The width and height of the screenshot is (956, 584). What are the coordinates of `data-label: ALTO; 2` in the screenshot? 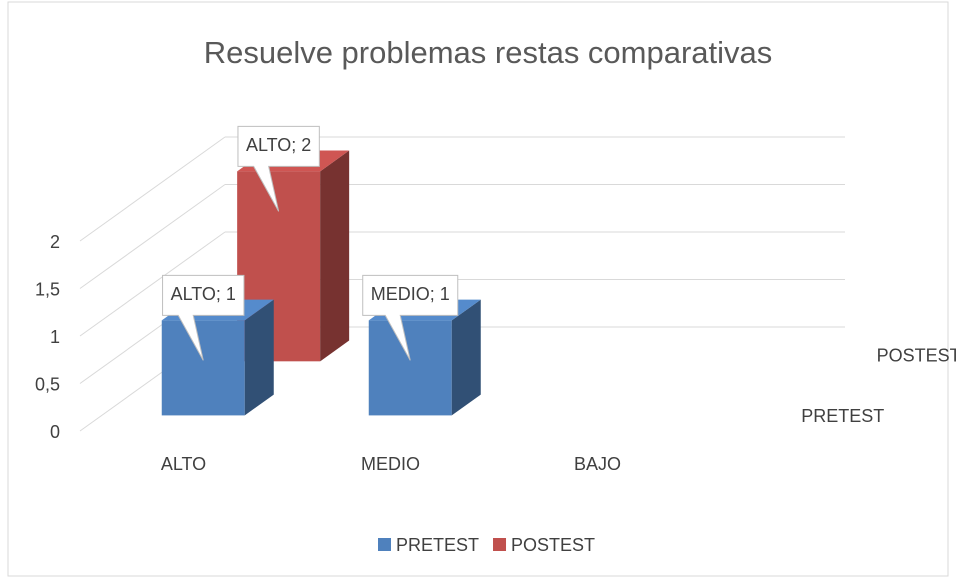 It's located at (278, 168).